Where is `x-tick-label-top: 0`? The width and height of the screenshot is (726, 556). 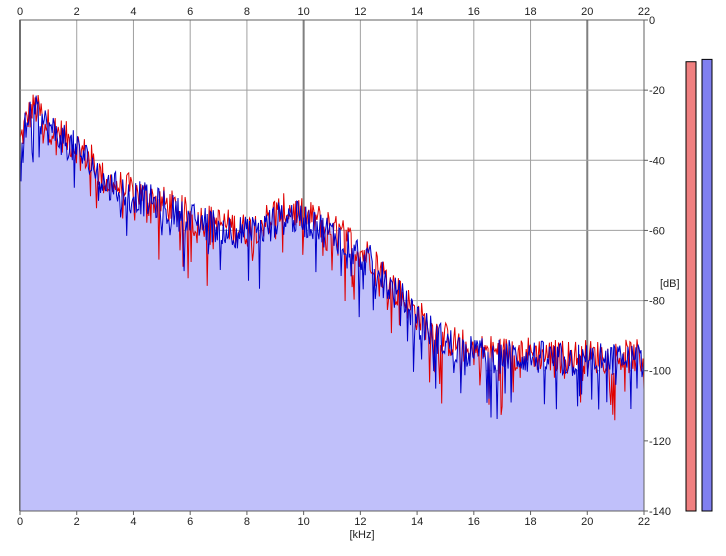
x-tick-label-top: 0 is located at coordinates (20, 12).